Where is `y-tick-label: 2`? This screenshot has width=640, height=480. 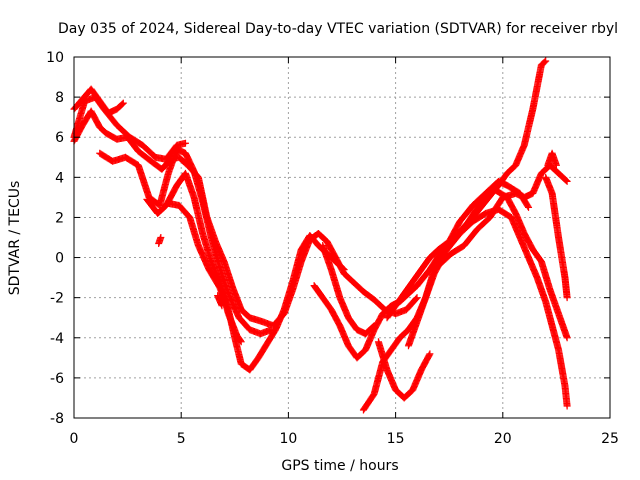 y-tick-label: 2 is located at coordinates (59, 218).